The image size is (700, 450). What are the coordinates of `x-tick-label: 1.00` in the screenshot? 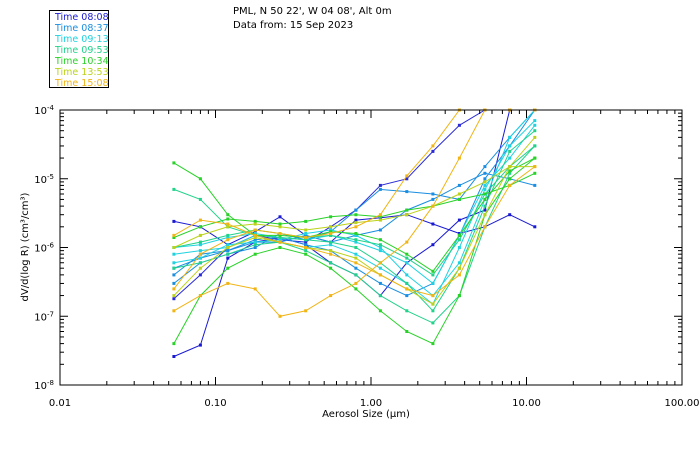 It's located at (371, 403).